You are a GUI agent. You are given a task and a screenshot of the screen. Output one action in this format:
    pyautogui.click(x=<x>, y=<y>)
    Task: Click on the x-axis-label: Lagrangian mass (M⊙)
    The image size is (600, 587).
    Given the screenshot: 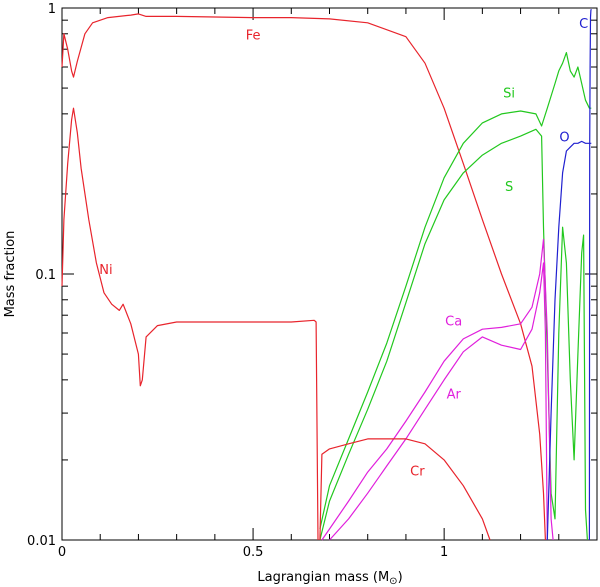 What is the action you would take?
    pyautogui.click(x=329, y=578)
    